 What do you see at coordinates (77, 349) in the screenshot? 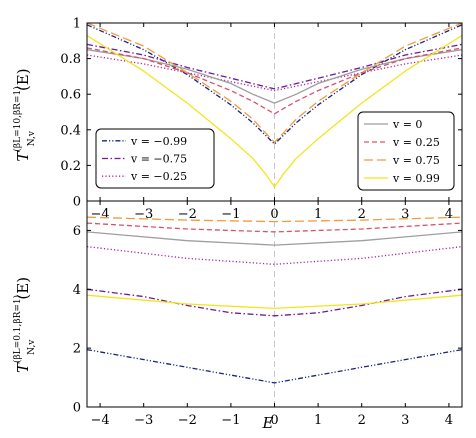
I see `bottom-y-tick-label: 2` at bounding box center [77, 349].